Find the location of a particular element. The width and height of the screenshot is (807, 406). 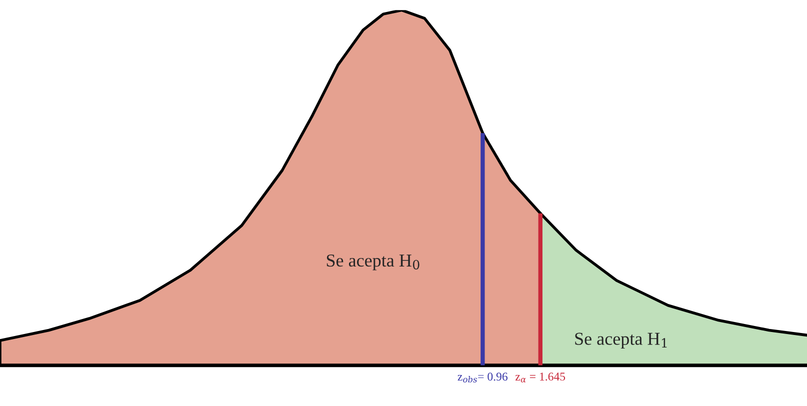

x-tick-label: z$_{α}$ = 1.645 is located at coordinates (541, 377).